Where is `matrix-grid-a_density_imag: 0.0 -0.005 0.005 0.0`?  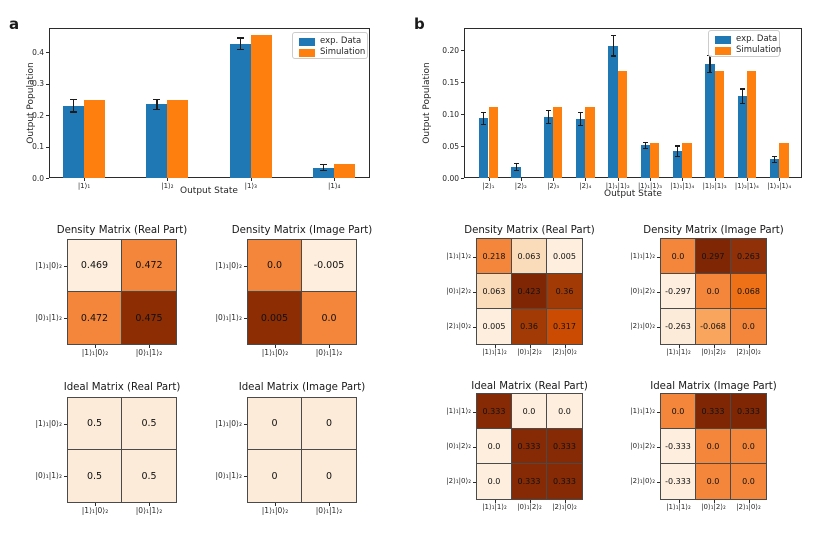 matrix-grid-a_density_imag: 0.0 -0.005 0.005 0.0 is located at coordinates (302, 292).